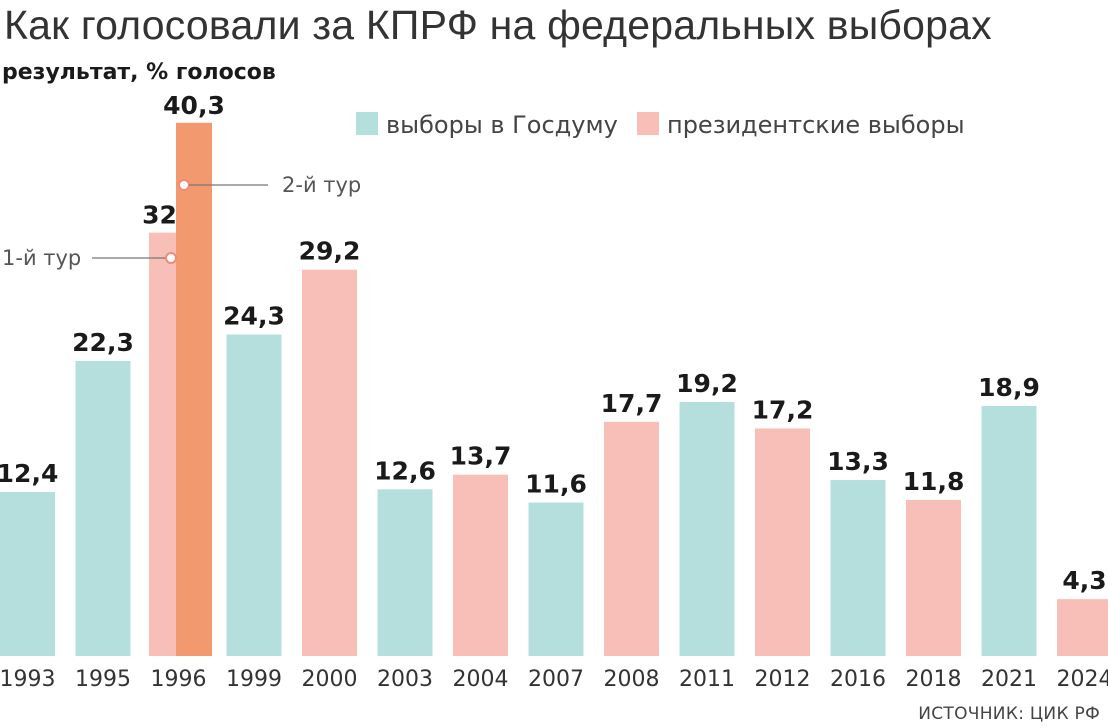 The width and height of the screenshot is (1108, 728). I want to click on bar-2018, so click(933, 577).